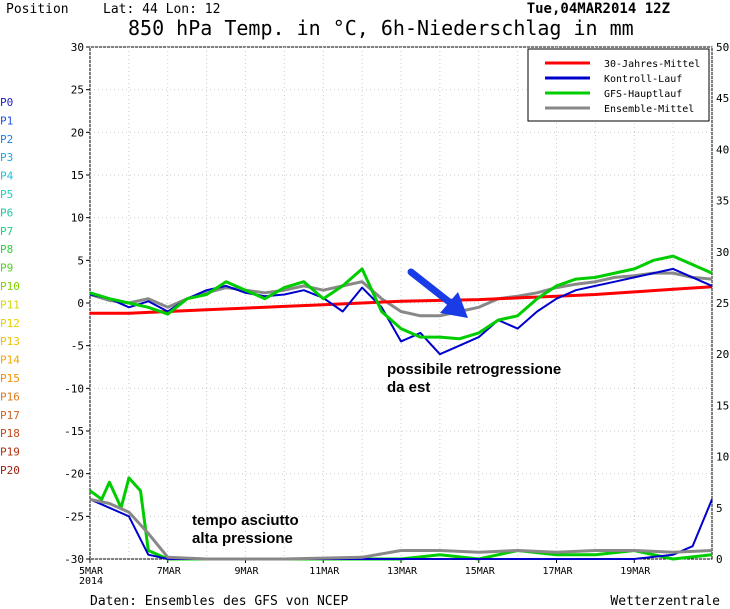 This screenshot has width=730, height=609. Describe the element at coordinates (77, 346) in the screenshot. I see `y-left-tick-label: -5` at that location.